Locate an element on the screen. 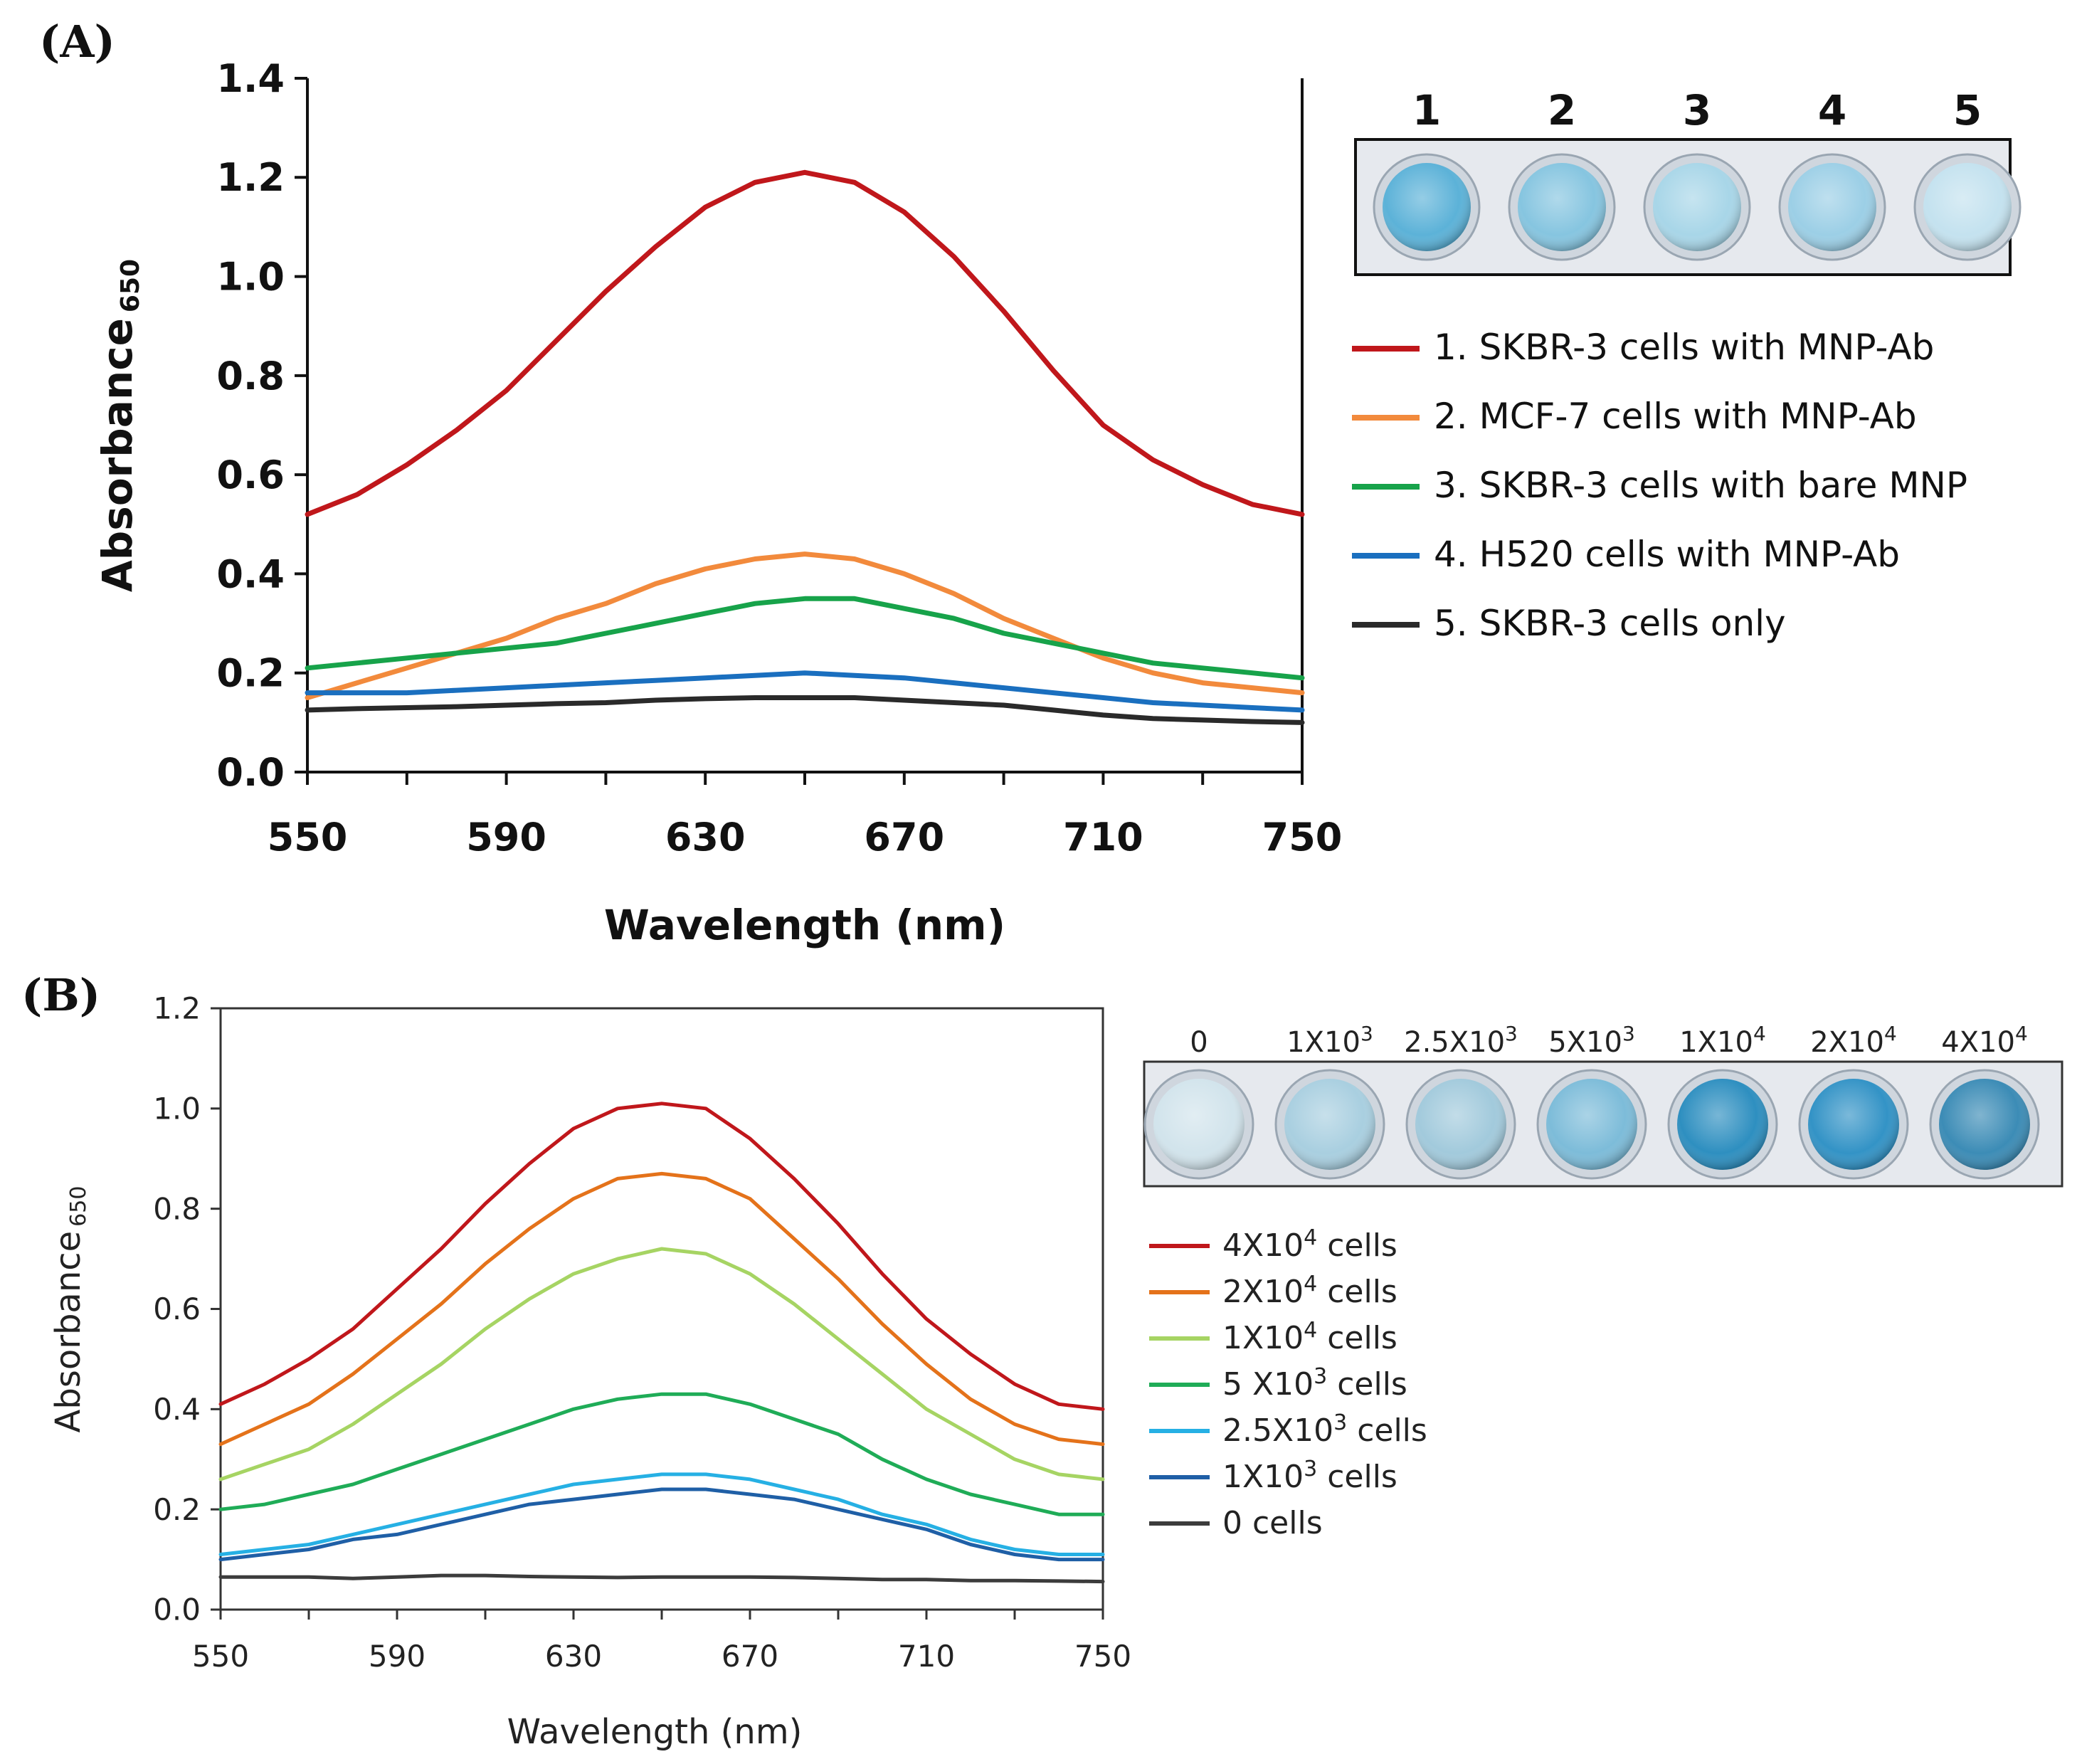 The height and width of the screenshot is (1764, 2082). panel-b-y-tick-labels: 0.0 0.2 0.4 0.6 0.8 1.0 1.2 is located at coordinates (177, 1309).